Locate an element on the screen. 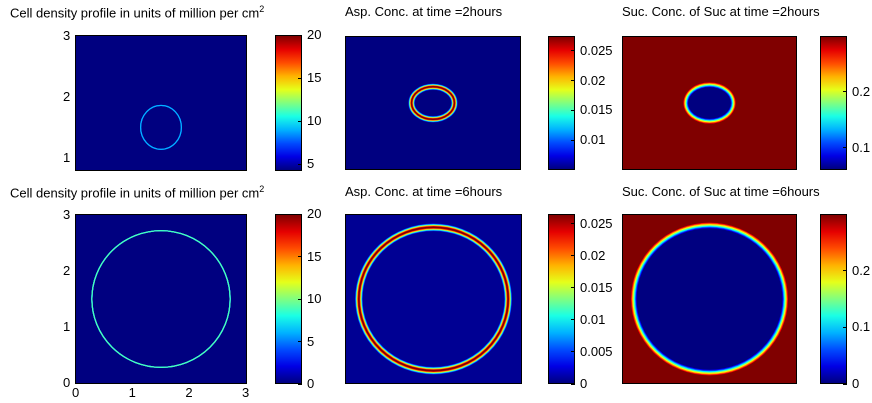 Image resolution: width=872 pixels, height=403 pixels. panel-title-text: Asp. Conc. at time =6hours is located at coordinates (424, 191).